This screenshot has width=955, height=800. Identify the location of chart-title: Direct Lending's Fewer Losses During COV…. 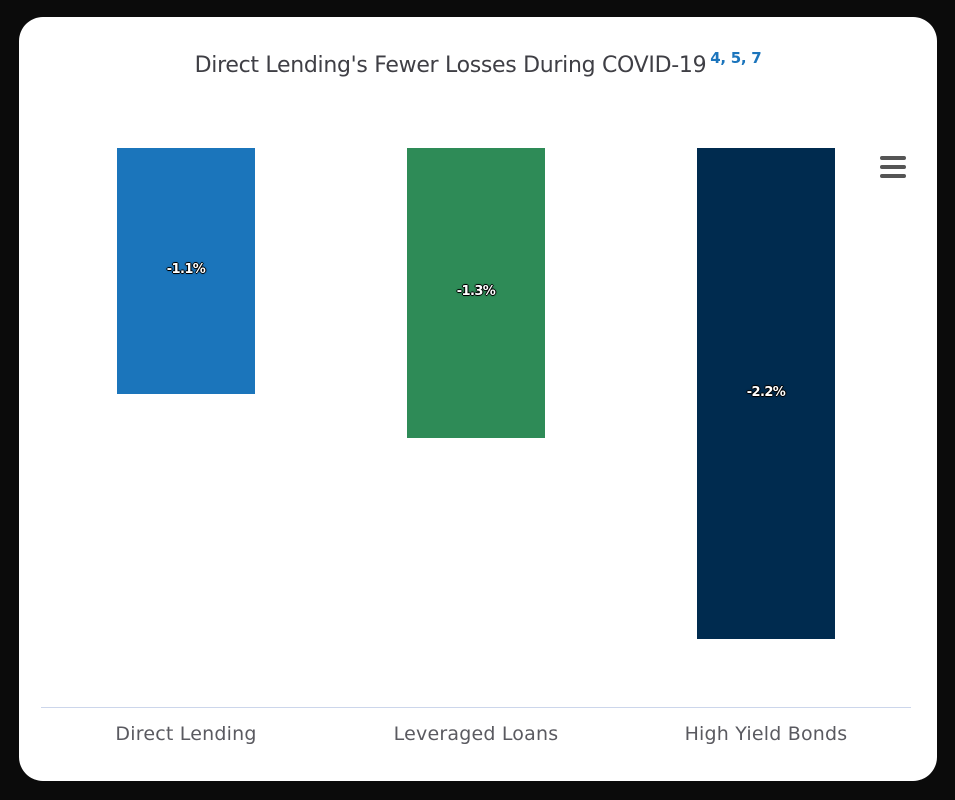
(478, 63).